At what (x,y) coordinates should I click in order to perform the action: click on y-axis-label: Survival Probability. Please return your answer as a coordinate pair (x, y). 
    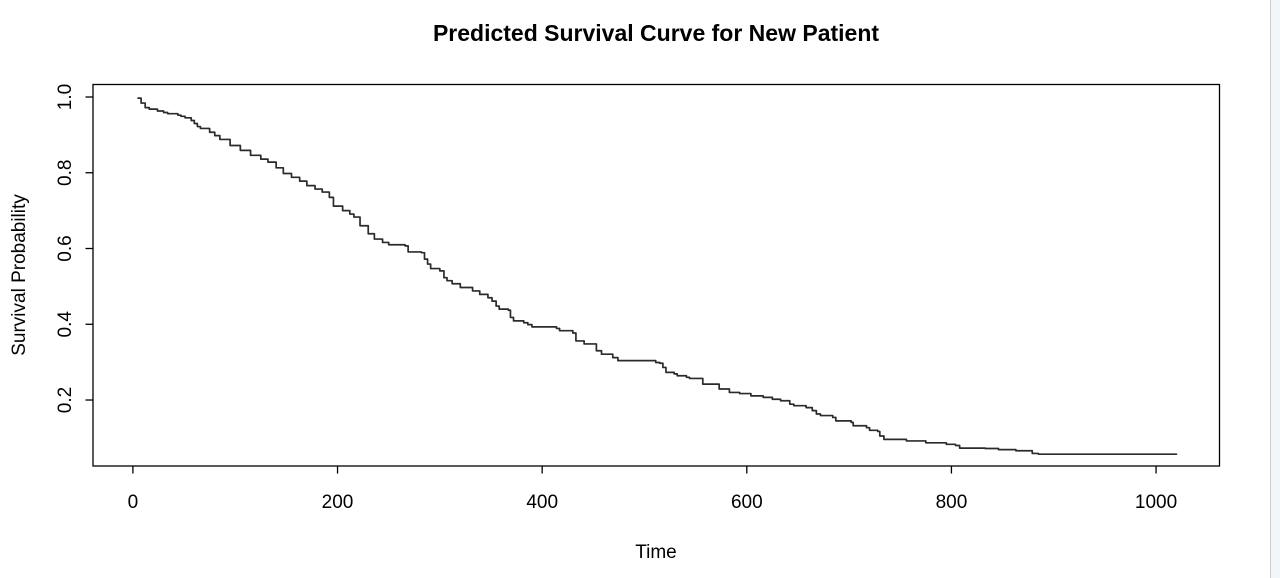
    Looking at the image, I should click on (19, 275).